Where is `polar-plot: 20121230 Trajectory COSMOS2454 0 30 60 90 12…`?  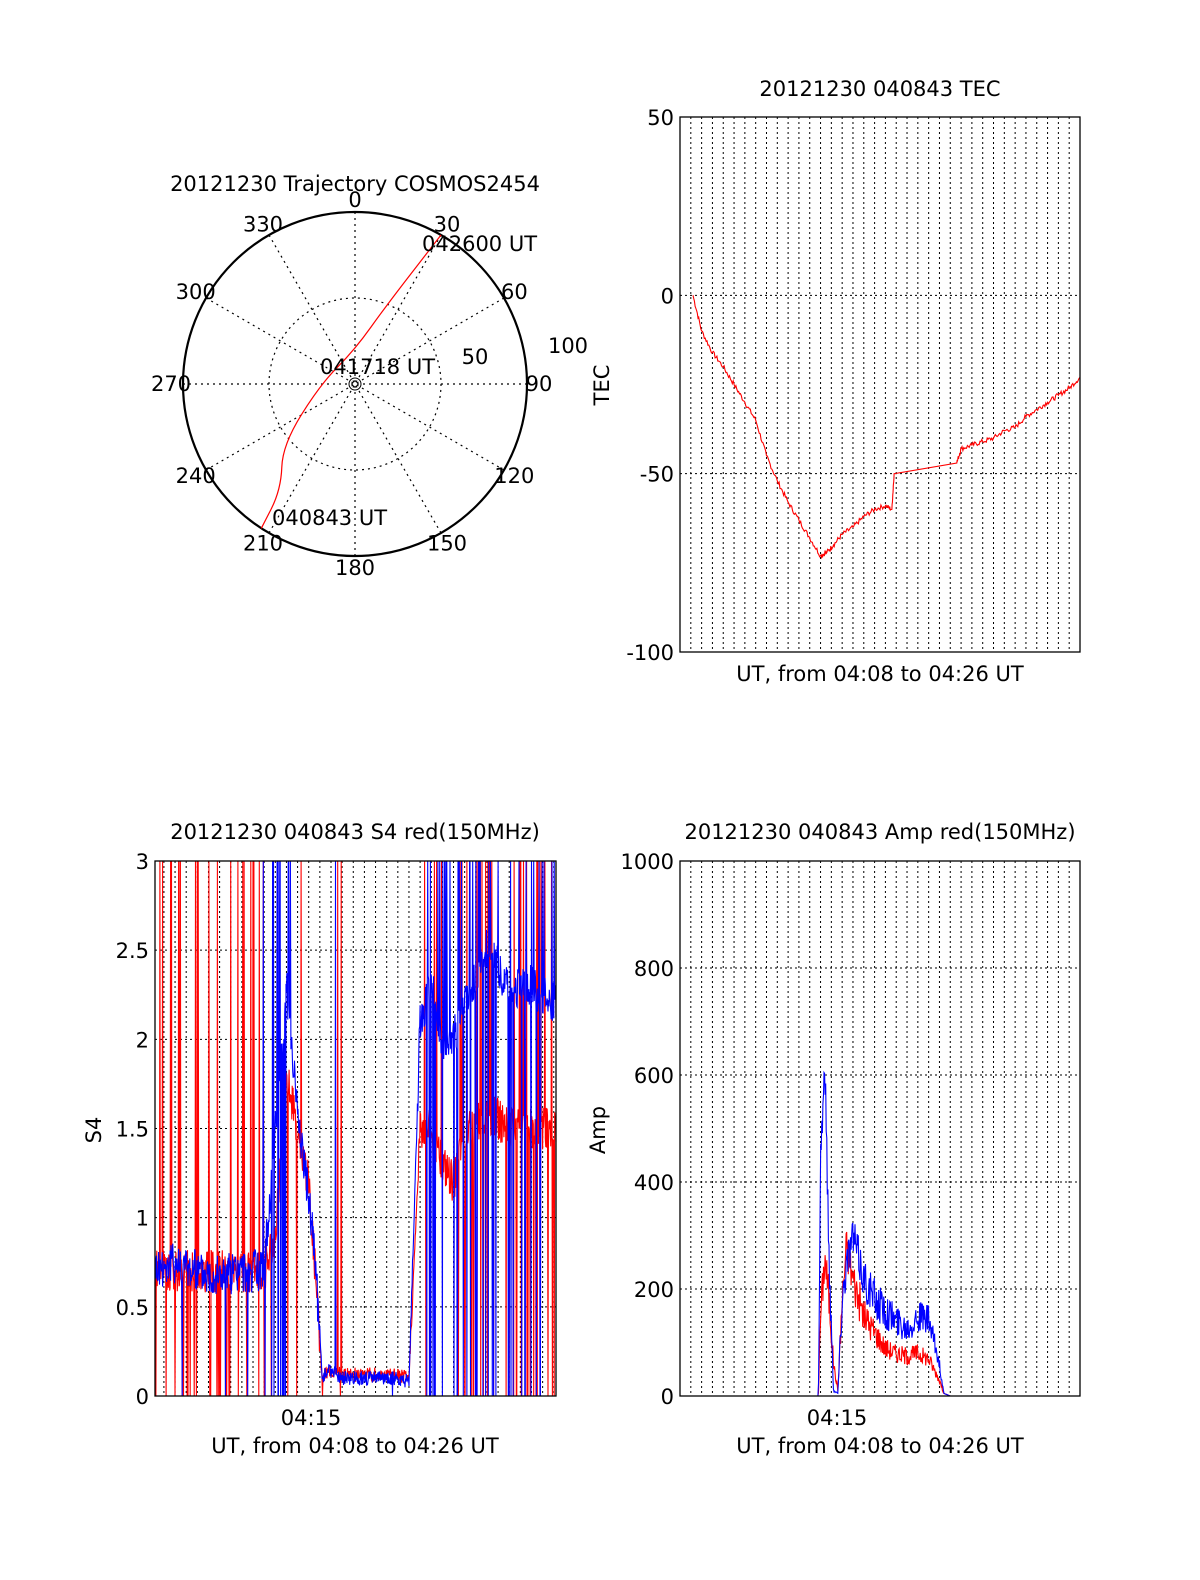
polar-plot: 20121230 Trajectory COSMOS2454 0 30 60 90 12… is located at coordinates (369, 376).